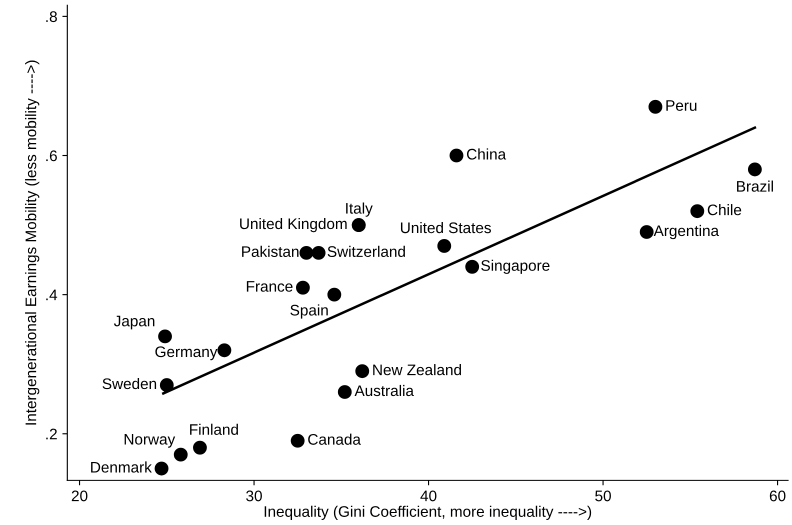  I want to click on x-tick-label: 40, so click(428, 496).